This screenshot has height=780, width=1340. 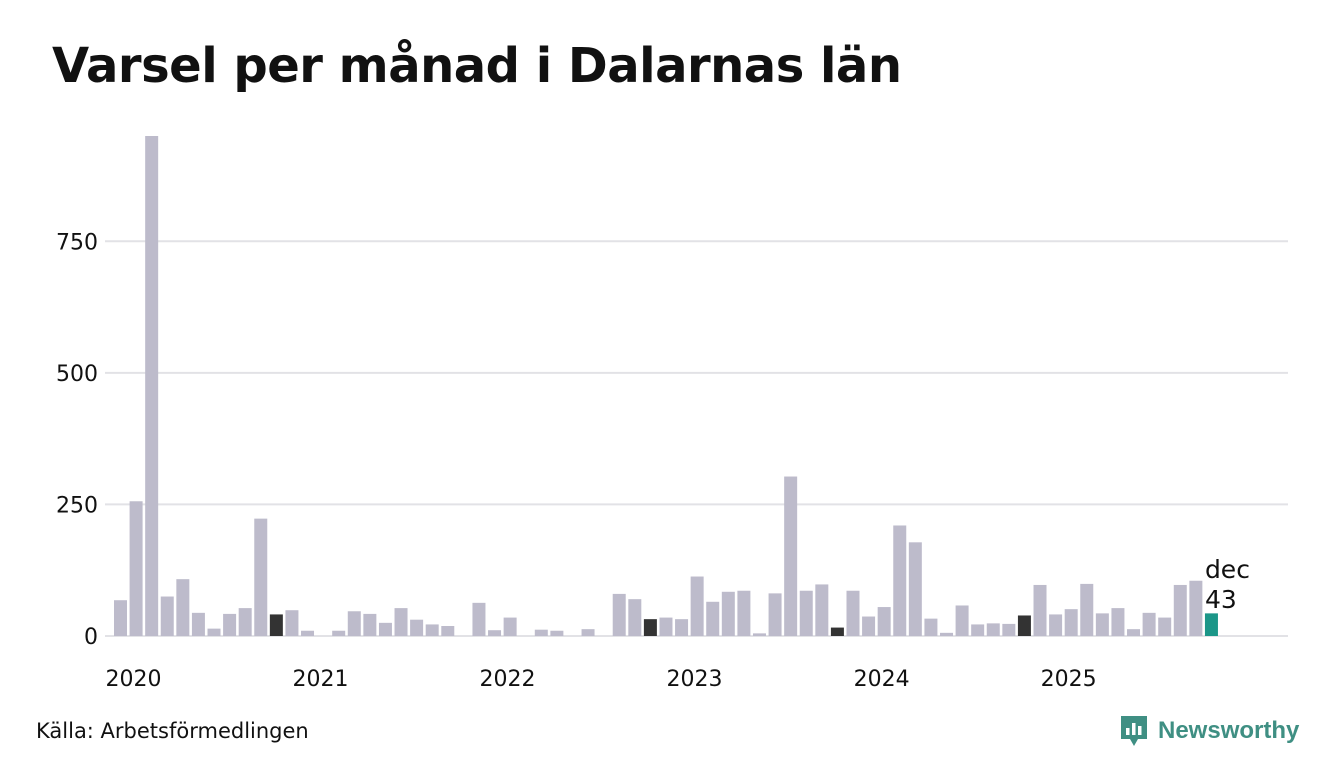 I want to click on newsworthy-logo-icon, so click(x=1134, y=731).